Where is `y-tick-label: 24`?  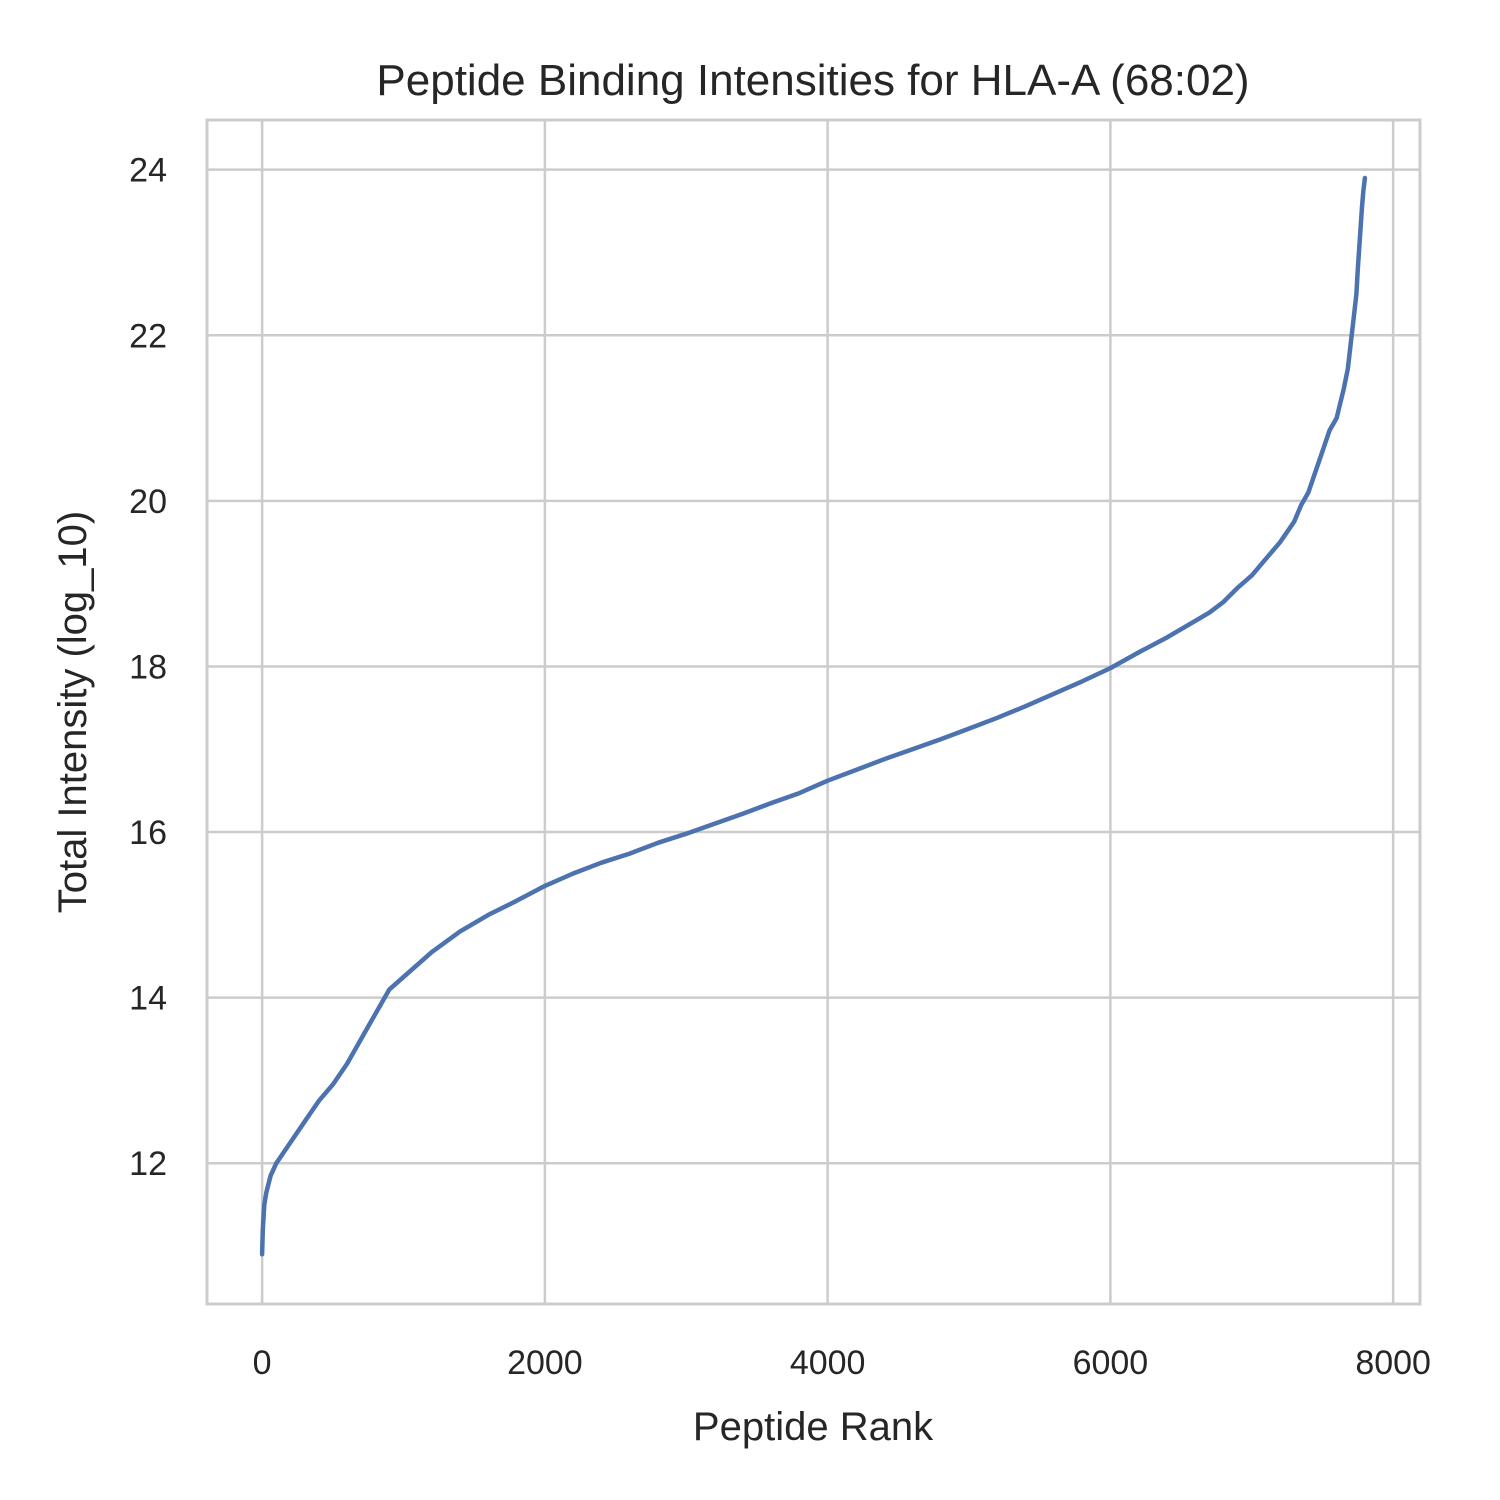
y-tick-label: 24 is located at coordinates (148, 171).